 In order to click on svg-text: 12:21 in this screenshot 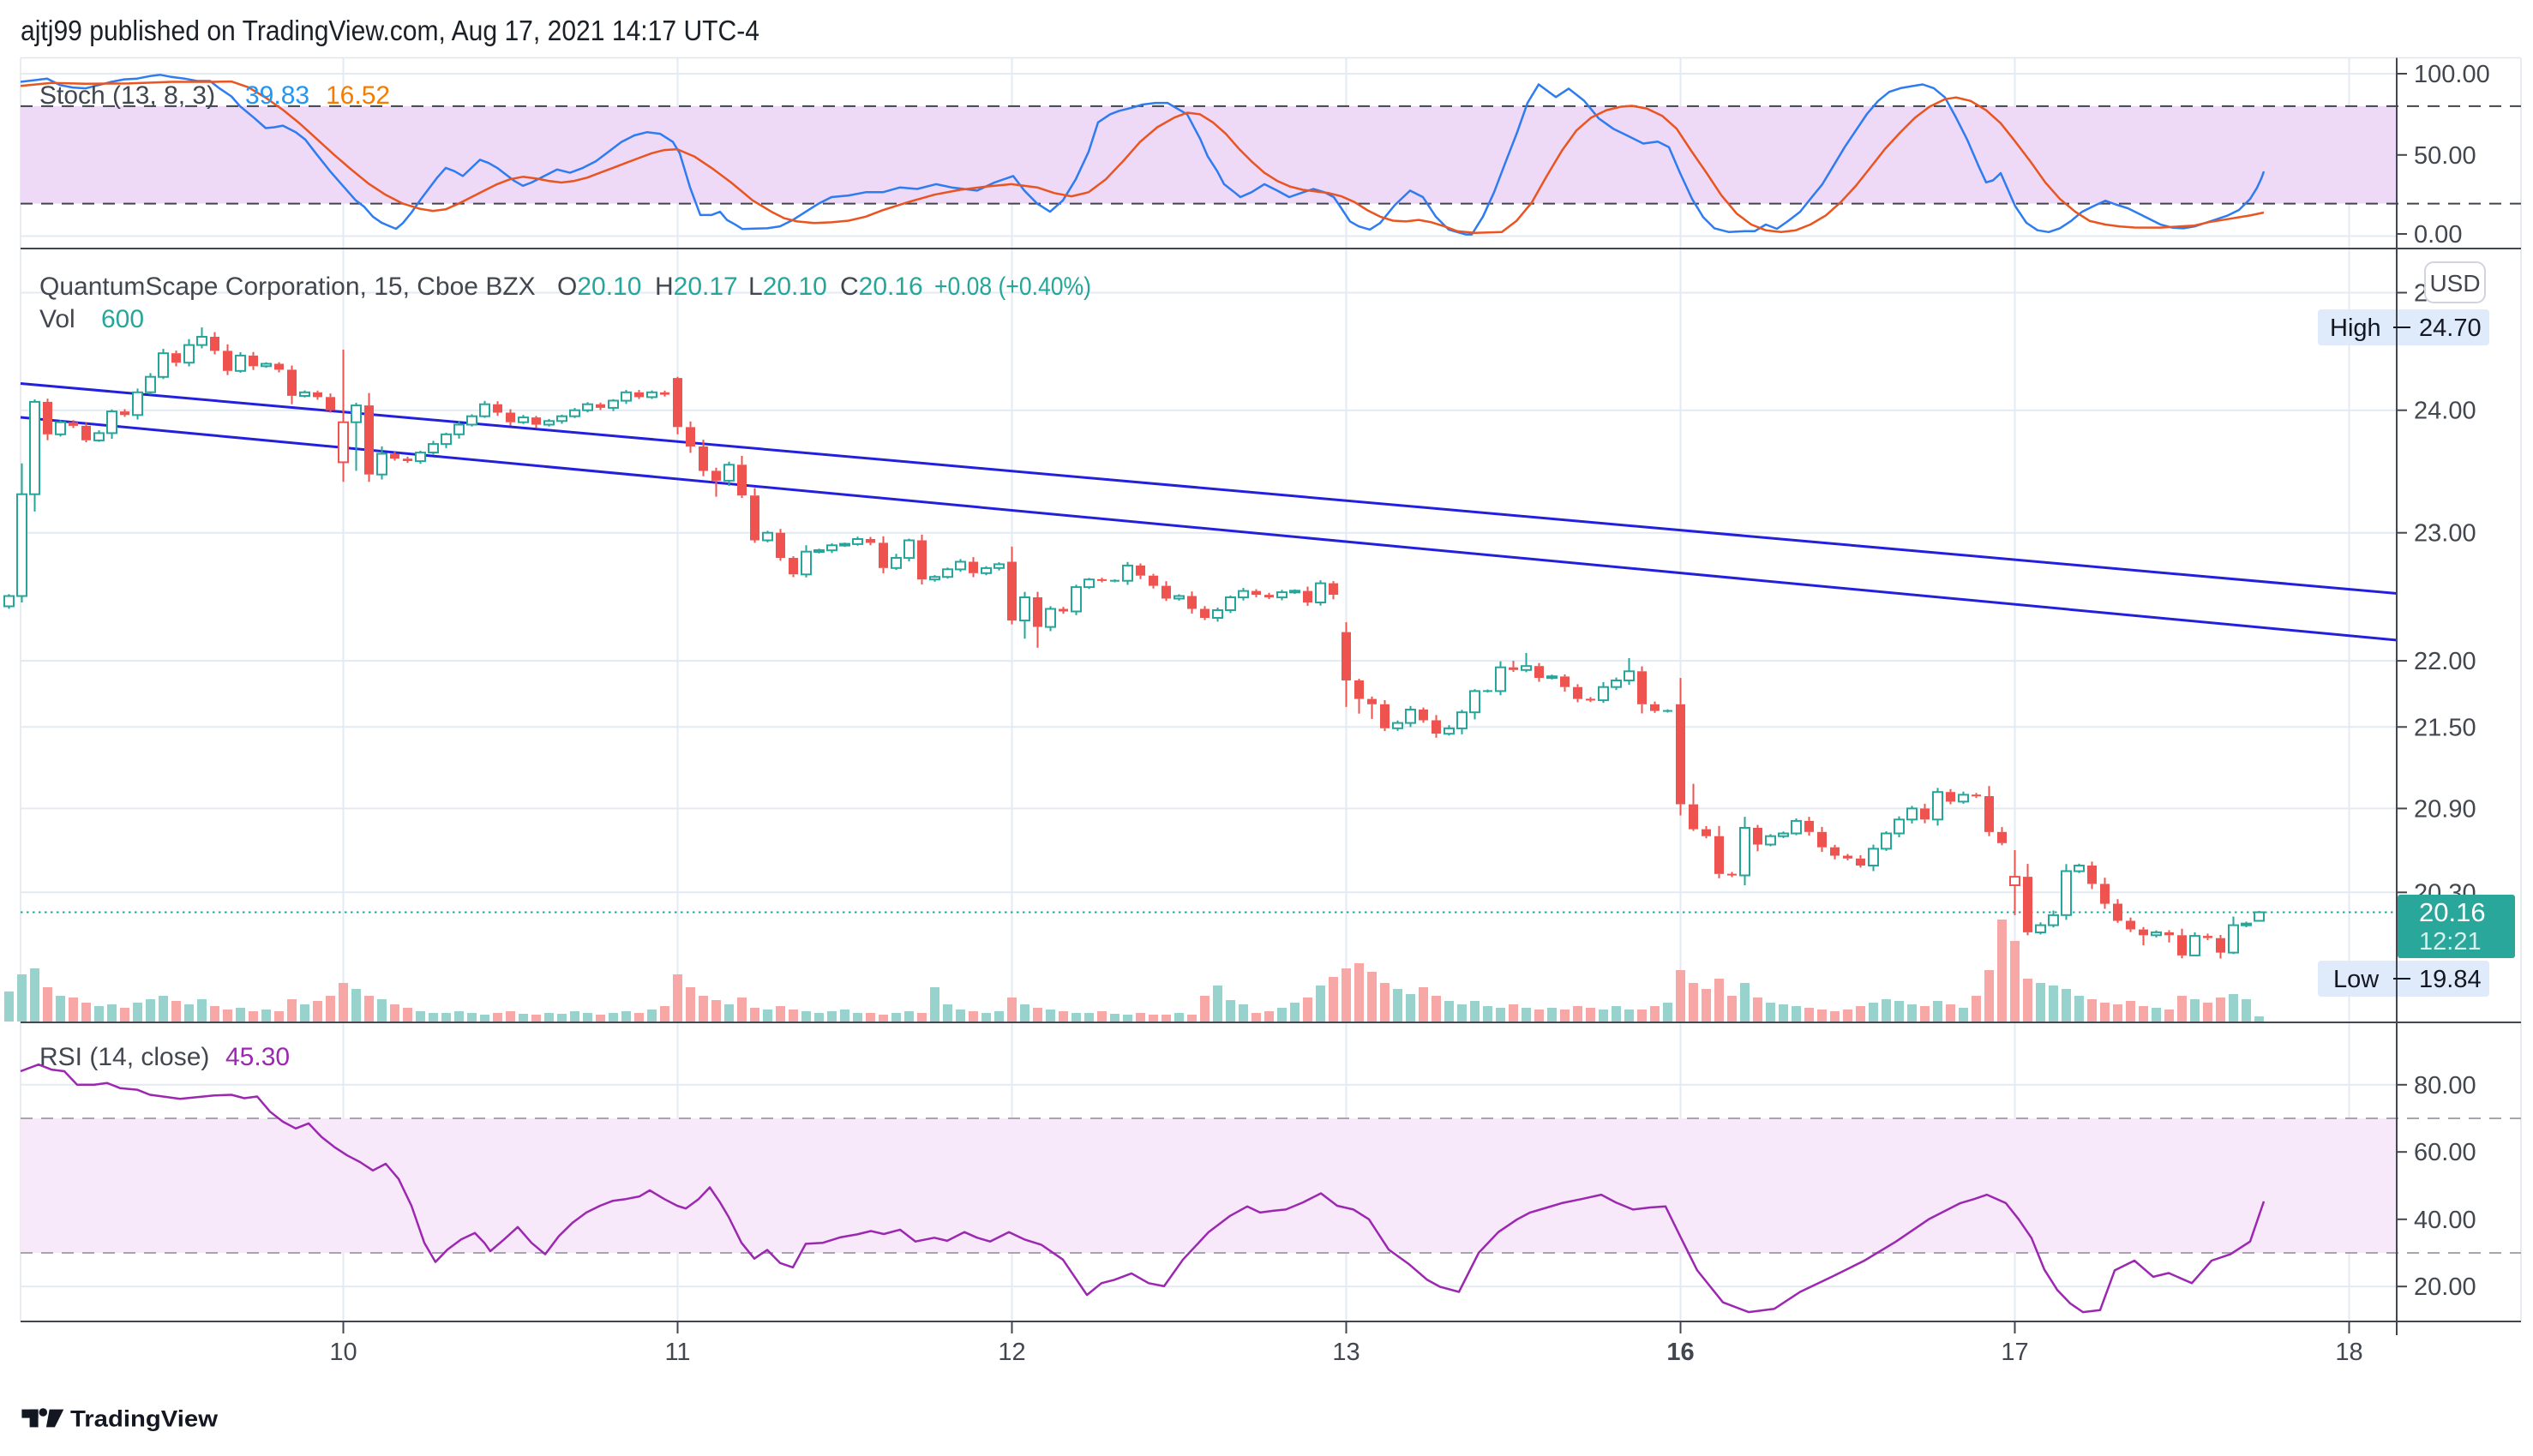, I will do `click(2450, 942)`.